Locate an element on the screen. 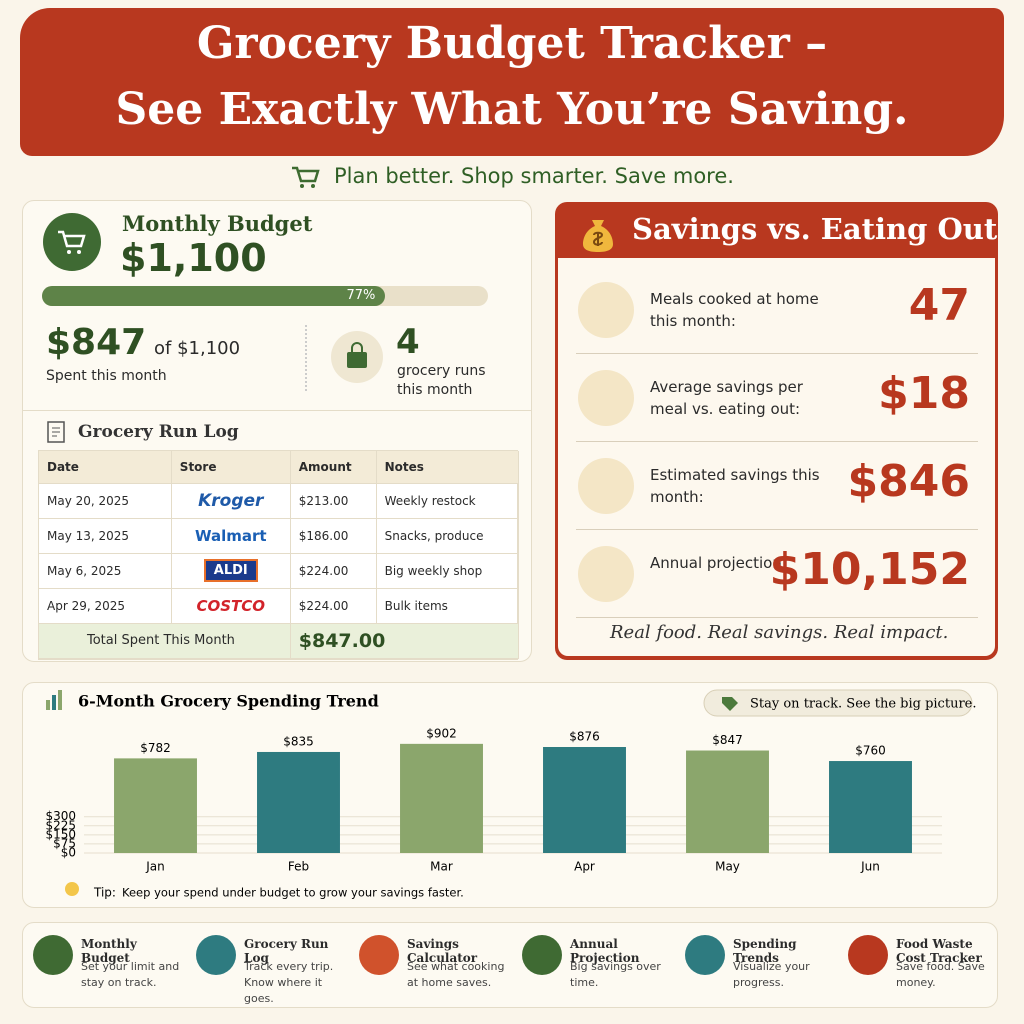 Image resolution: width=1024 pixels, height=1024 pixels. feature-text: Big savings over time. is located at coordinates (615, 974).